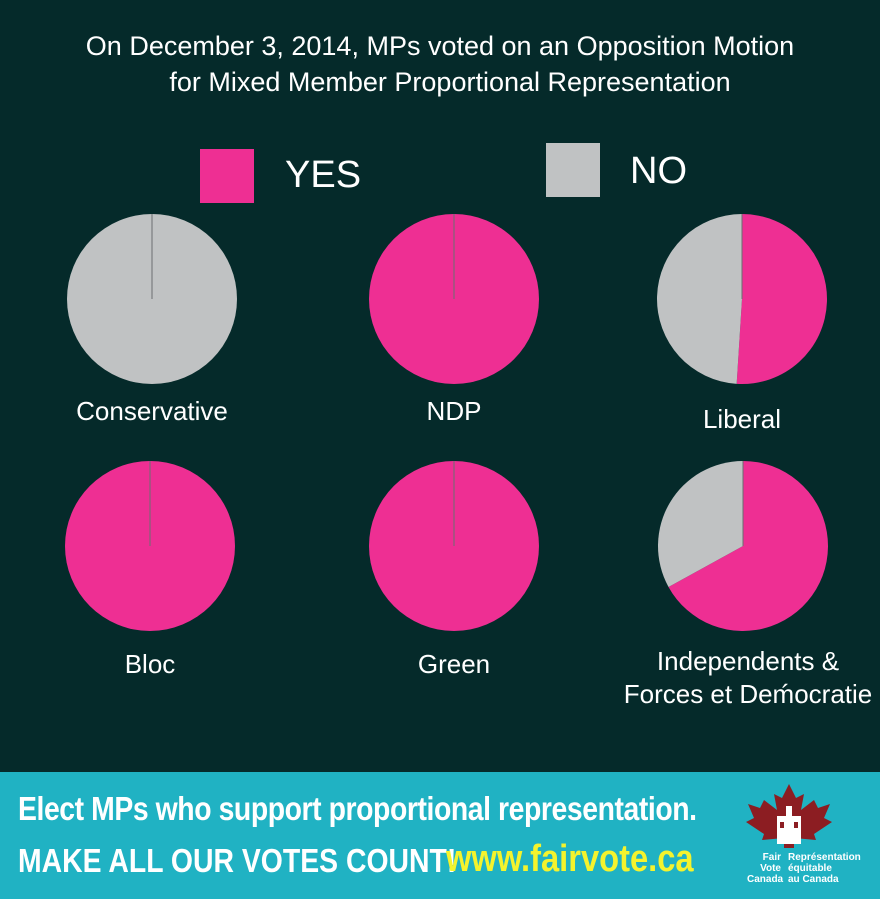  Describe the element at coordinates (658, 171) in the screenshot. I see `legend-no-label: NO` at that location.